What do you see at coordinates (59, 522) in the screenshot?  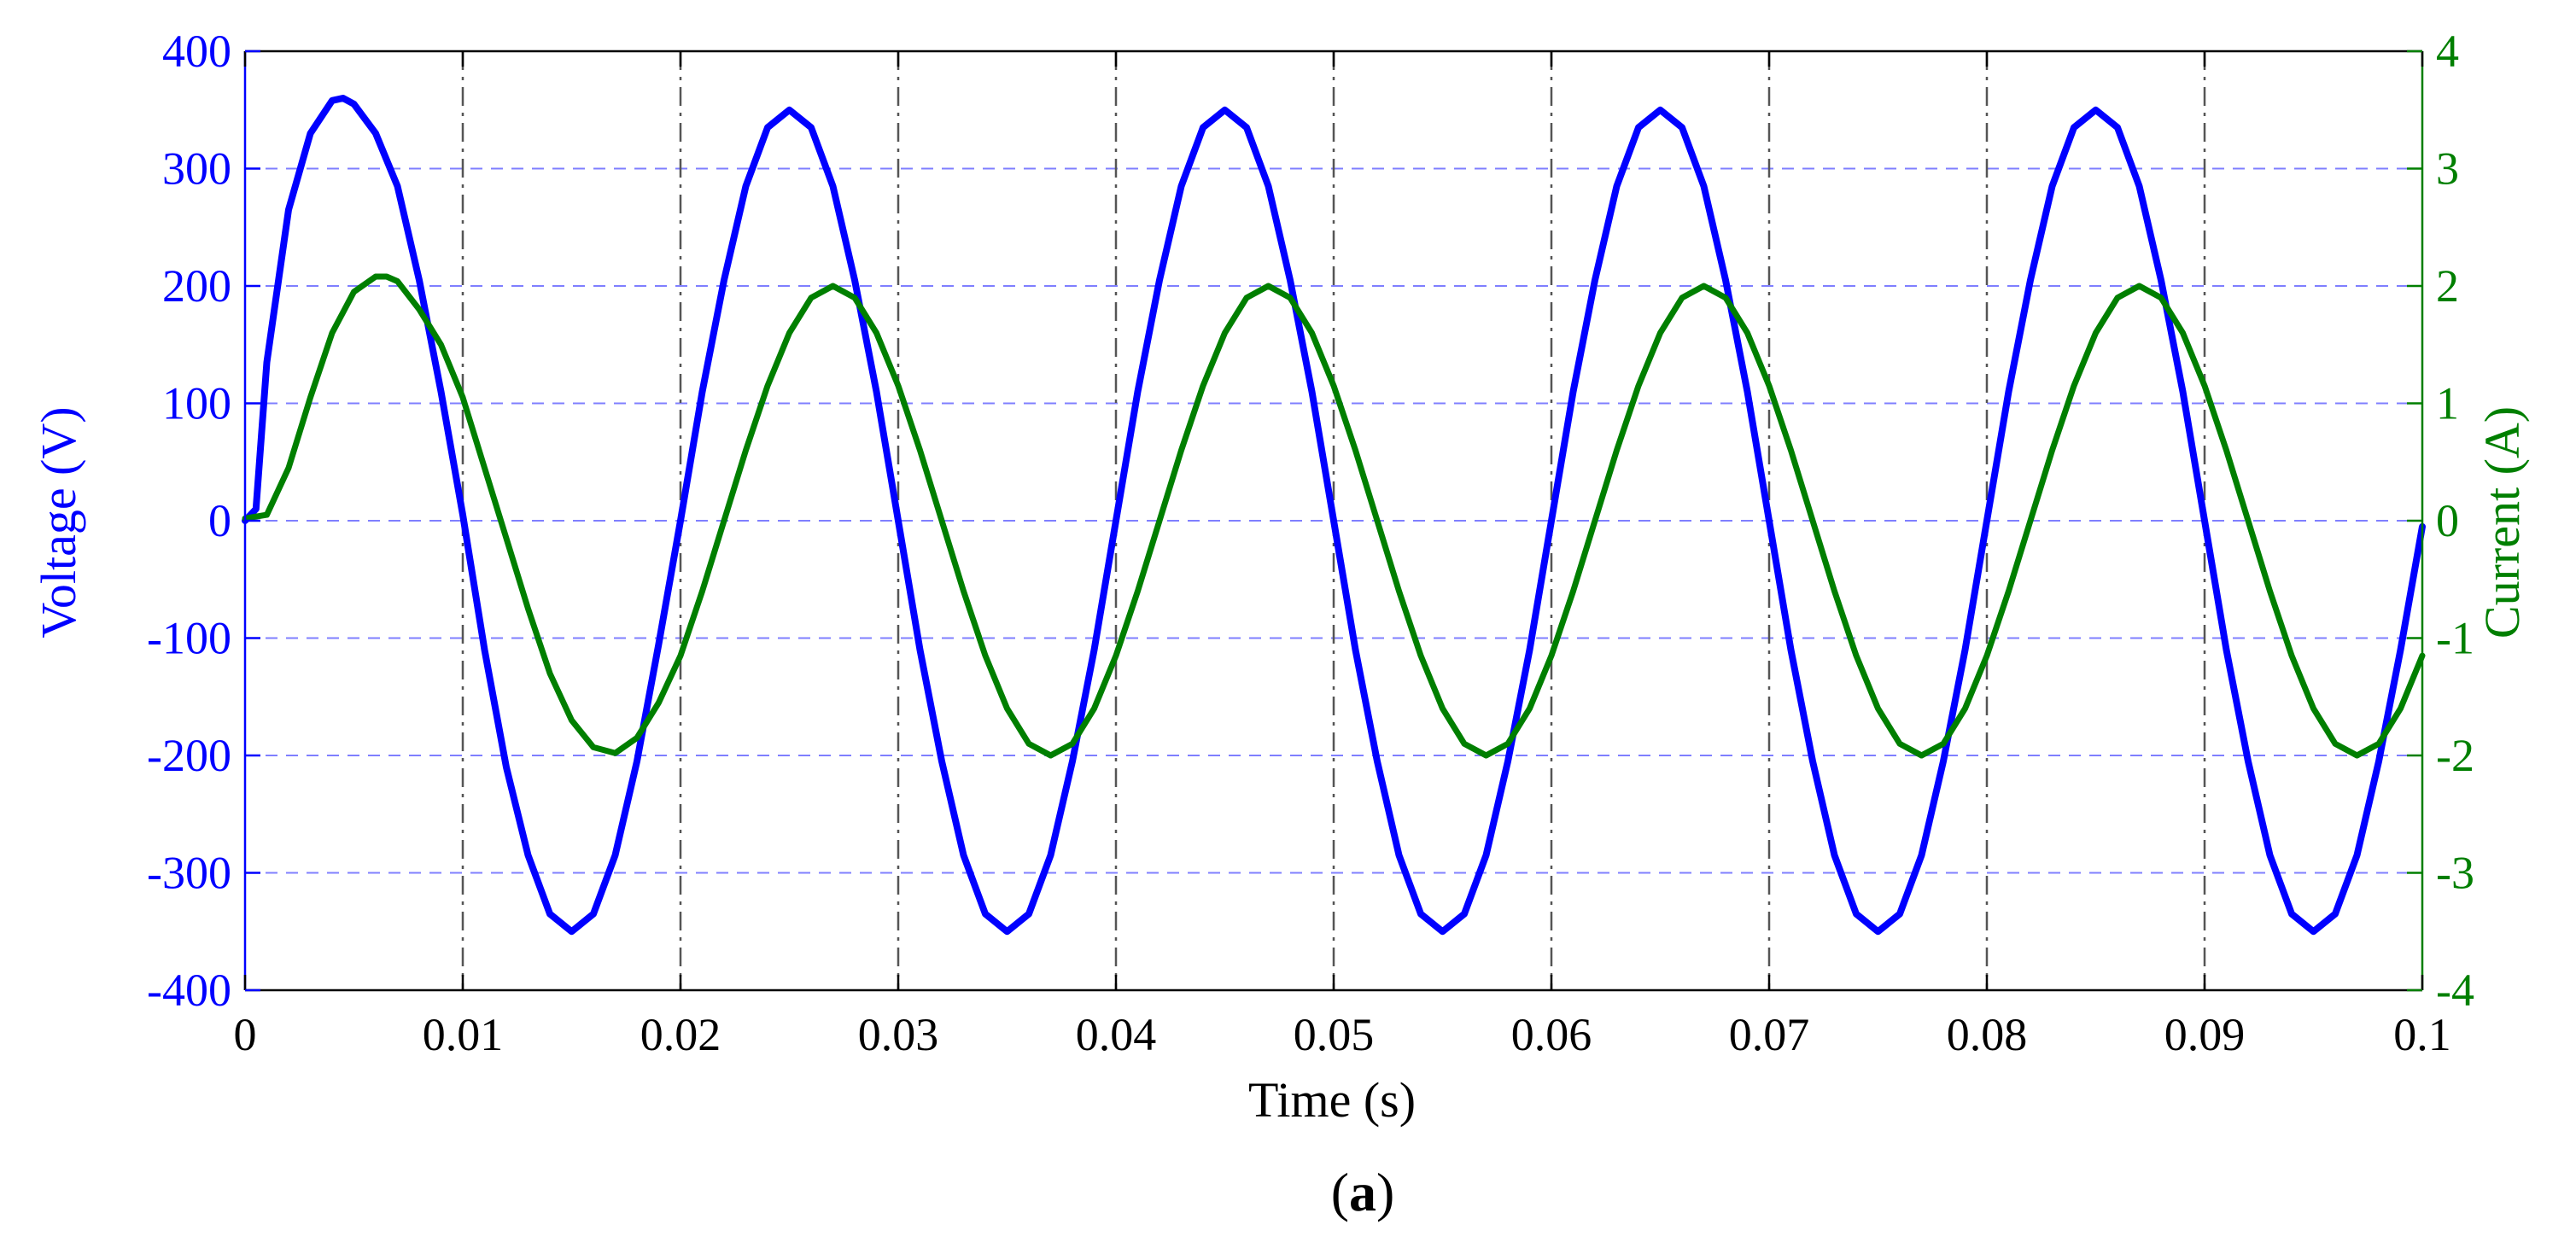 I see `left-axis-label: Voltage (V)` at bounding box center [59, 522].